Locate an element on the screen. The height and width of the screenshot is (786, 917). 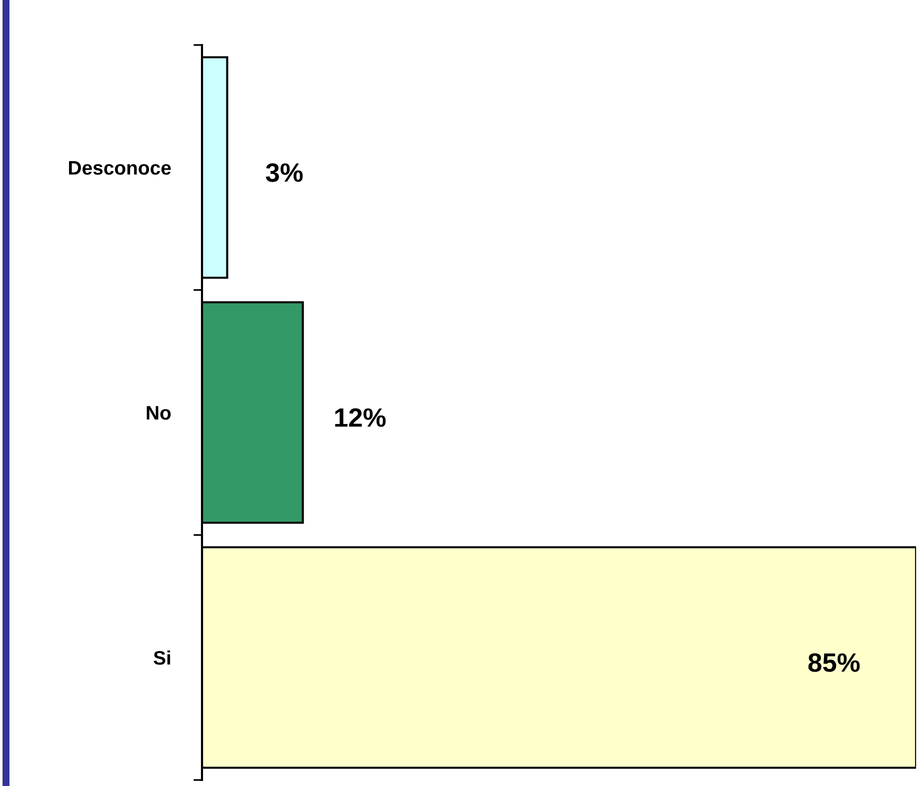
y-tick-label: No is located at coordinates (158, 413).